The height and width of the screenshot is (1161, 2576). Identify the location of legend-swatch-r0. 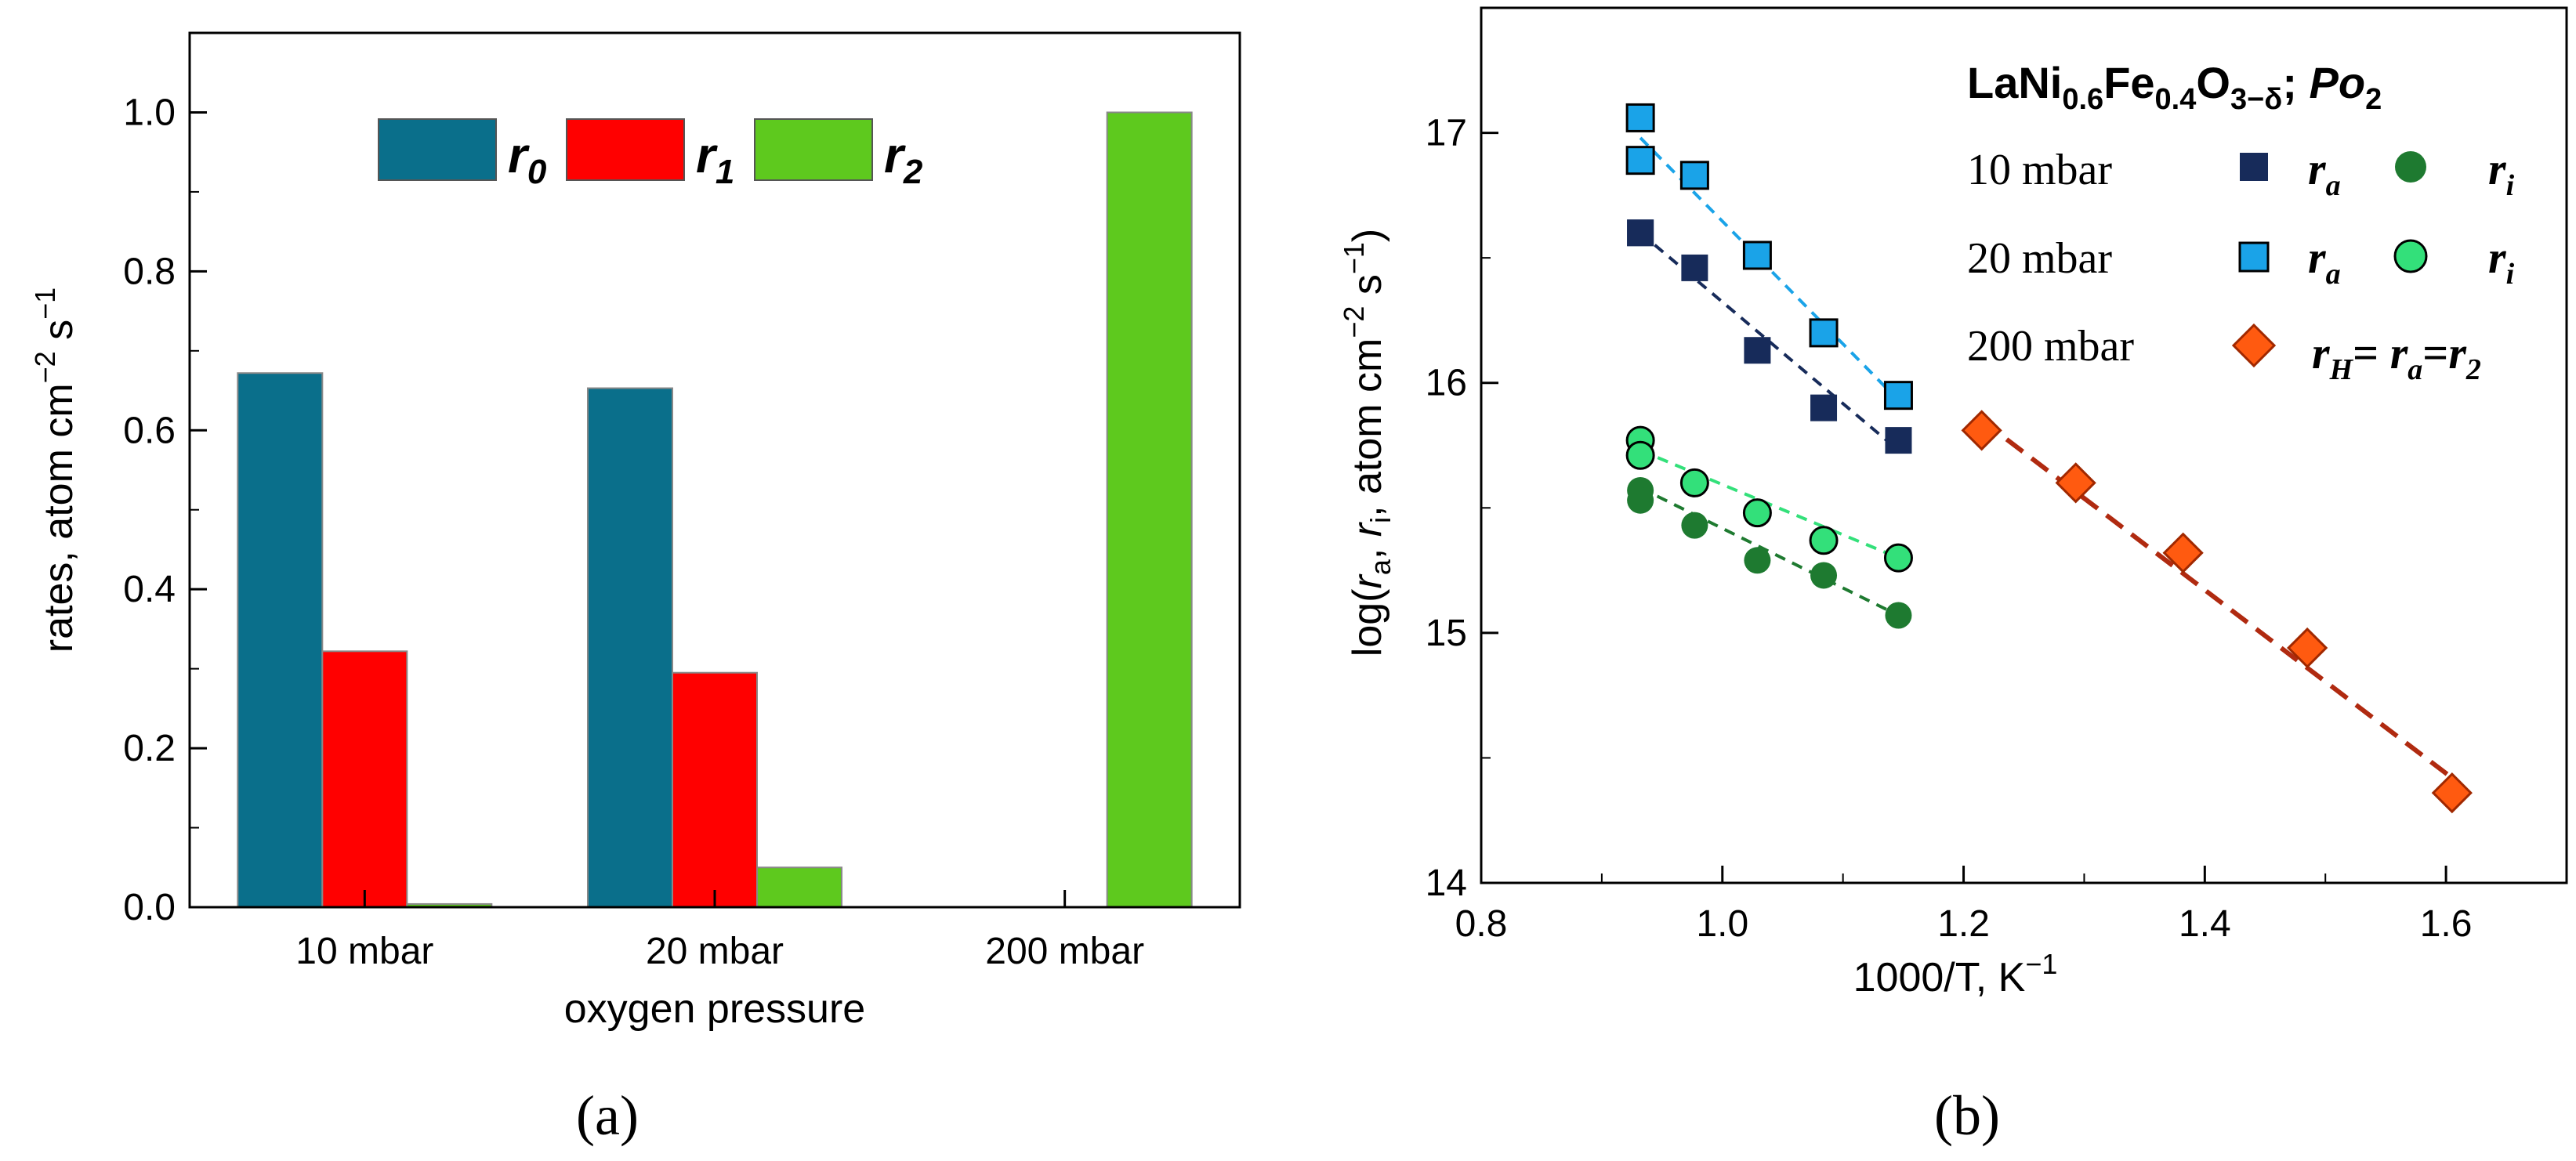
(437, 149).